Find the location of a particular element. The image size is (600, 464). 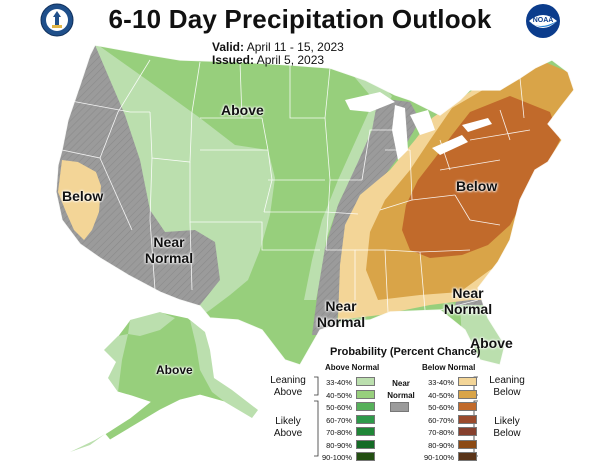

legend-below-range: 33-40% is located at coordinates (441, 382).